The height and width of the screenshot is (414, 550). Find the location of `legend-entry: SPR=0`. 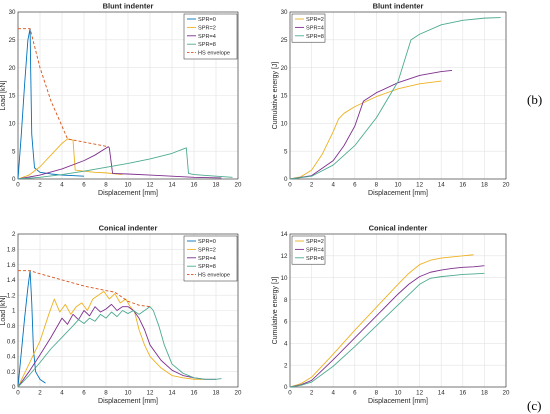

legend-entry: SPR=0 is located at coordinates (207, 20).